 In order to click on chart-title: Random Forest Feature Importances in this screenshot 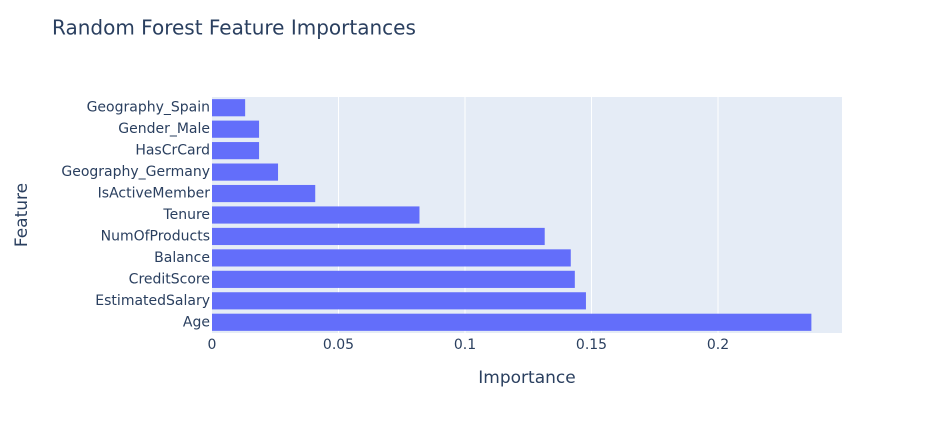, I will do `click(234, 28)`.